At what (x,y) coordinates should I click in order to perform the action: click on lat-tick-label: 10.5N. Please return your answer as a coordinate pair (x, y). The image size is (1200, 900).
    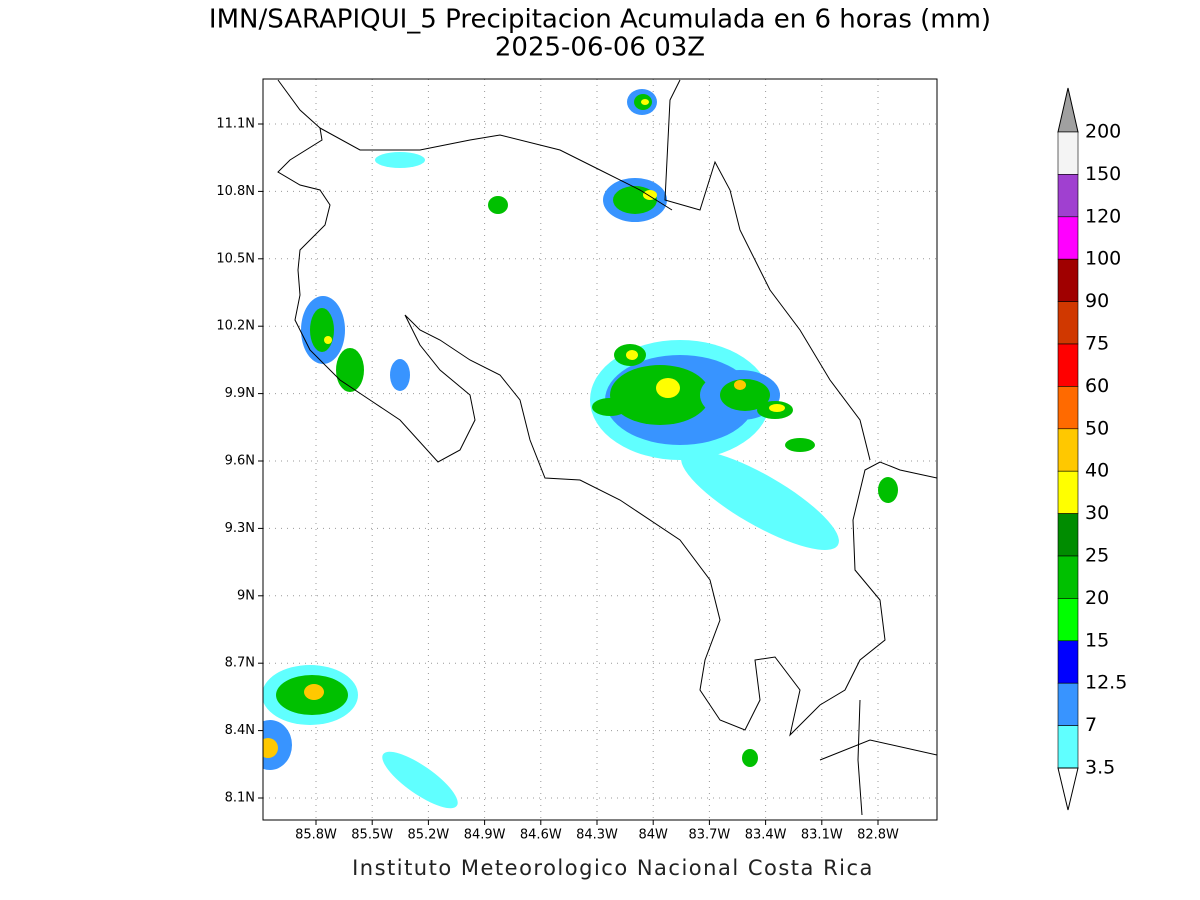
    Looking at the image, I should click on (235, 258).